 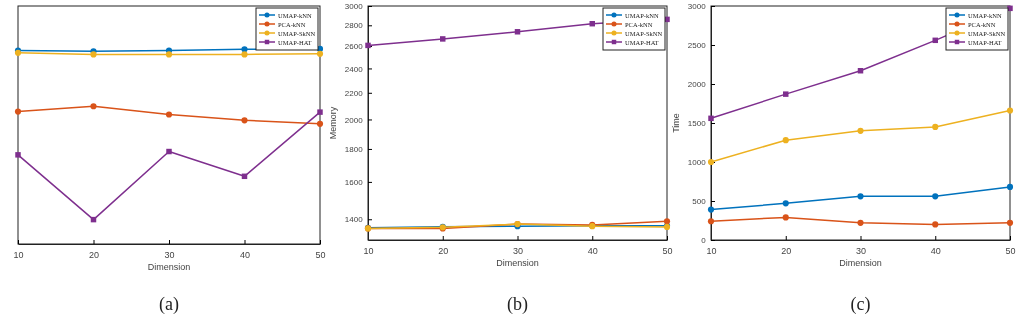 What do you see at coordinates (676, 123) in the screenshot?
I see `y-axis-title: Time` at bounding box center [676, 123].